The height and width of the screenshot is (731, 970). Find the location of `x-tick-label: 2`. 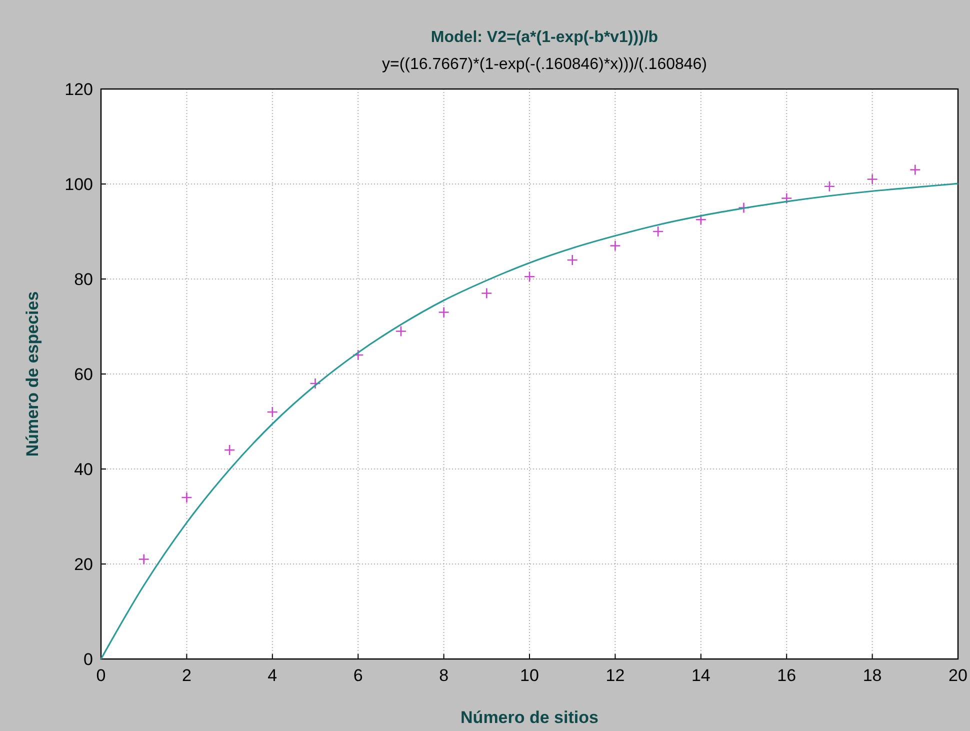

x-tick-label: 2 is located at coordinates (187, 675).